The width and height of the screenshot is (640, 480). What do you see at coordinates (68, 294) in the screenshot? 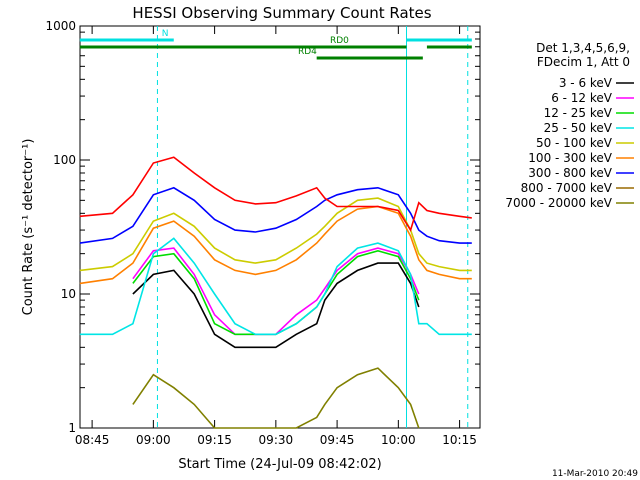
I see `y-tick-label: 10` at bounding box center [68, 294].